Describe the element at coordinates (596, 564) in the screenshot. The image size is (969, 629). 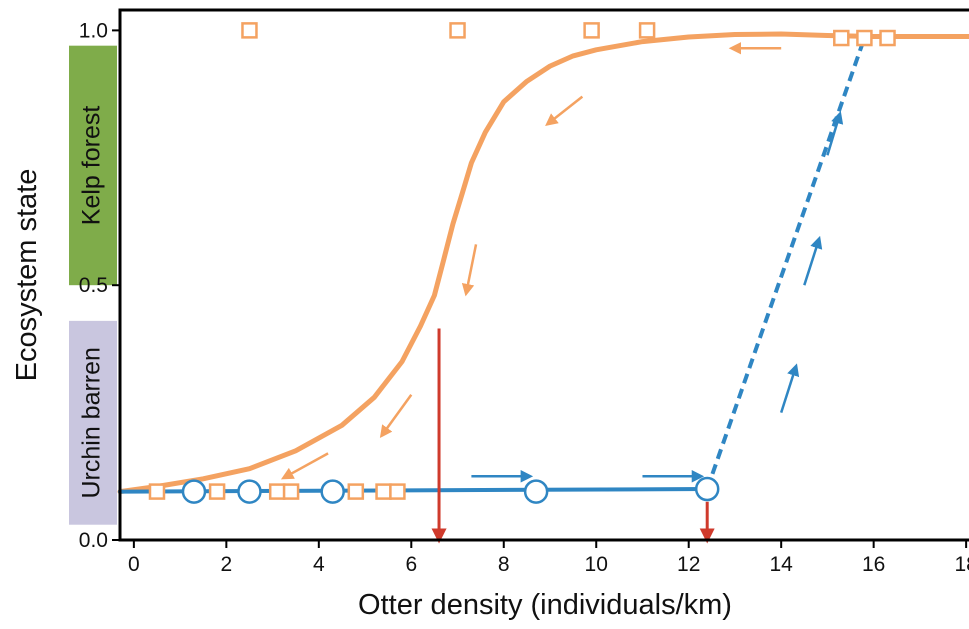
I see `x-tick-label-5: 10` at that location.